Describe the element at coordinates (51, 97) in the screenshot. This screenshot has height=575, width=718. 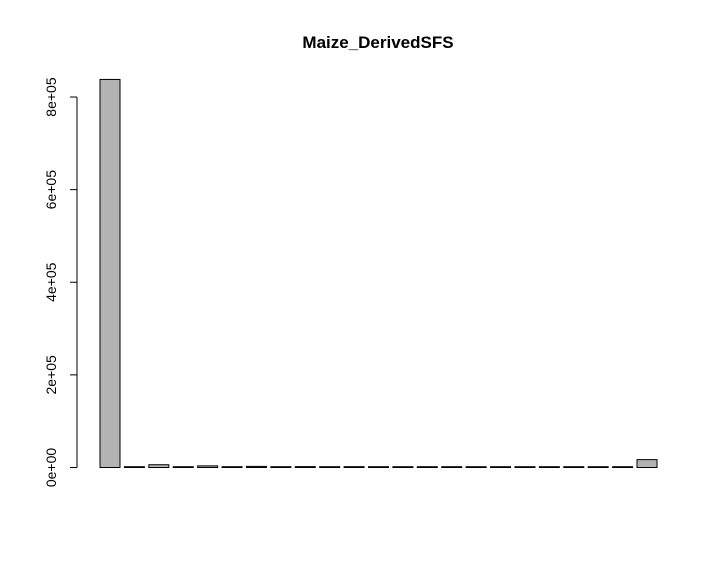
I see `y-tick-label: 8e+05` at that location.